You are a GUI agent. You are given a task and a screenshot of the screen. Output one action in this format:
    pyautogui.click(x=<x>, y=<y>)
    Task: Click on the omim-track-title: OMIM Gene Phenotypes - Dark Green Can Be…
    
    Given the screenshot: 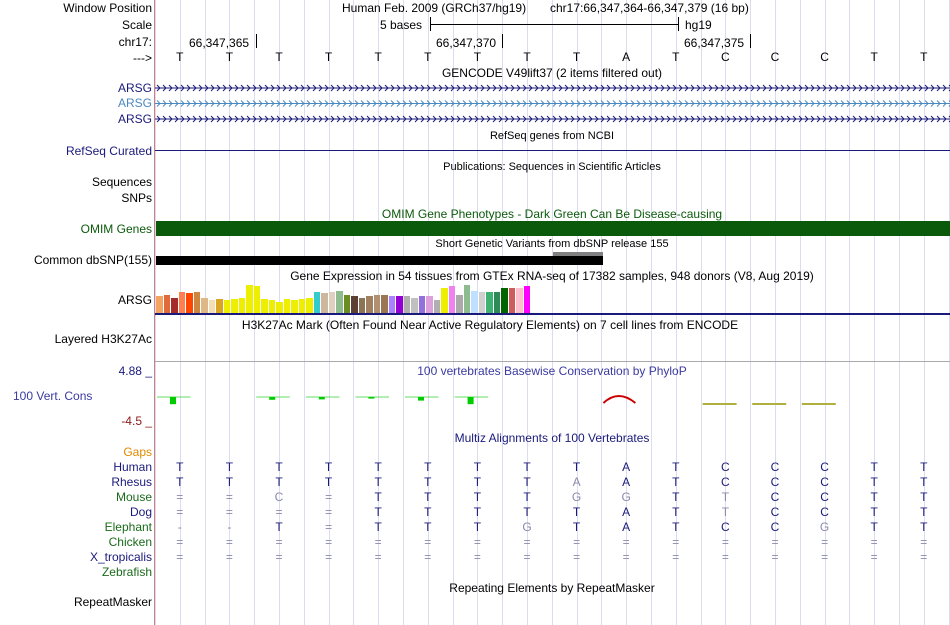 What is the action you would take?
    pyautogui.click(x=552, y=214)
    